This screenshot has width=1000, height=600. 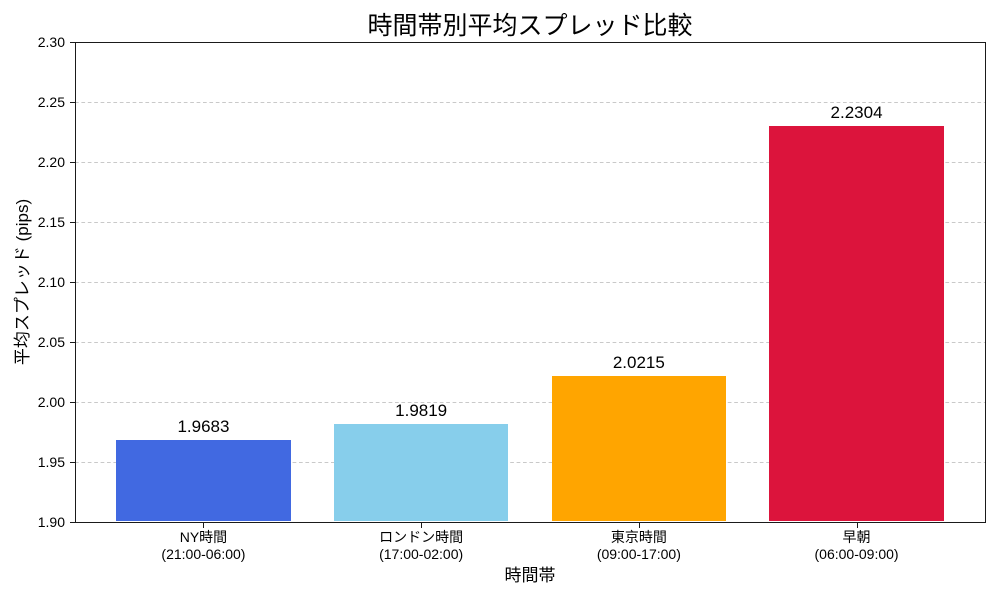 I want to click on y-axis-label-text: 平均スプレッド (pips), so click(x=22, y=282).